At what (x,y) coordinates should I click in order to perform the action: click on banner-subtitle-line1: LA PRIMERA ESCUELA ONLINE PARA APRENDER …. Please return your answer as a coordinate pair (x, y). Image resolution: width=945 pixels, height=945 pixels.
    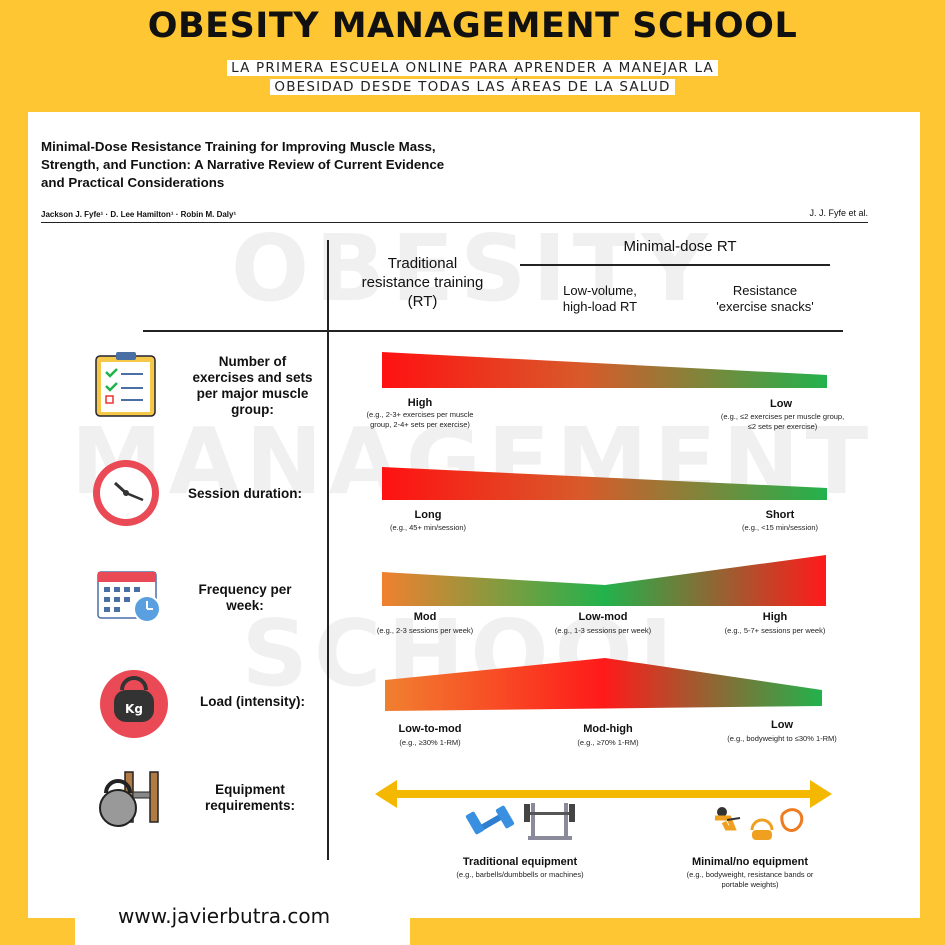
    Looking at the image, I should click on (472, 68).